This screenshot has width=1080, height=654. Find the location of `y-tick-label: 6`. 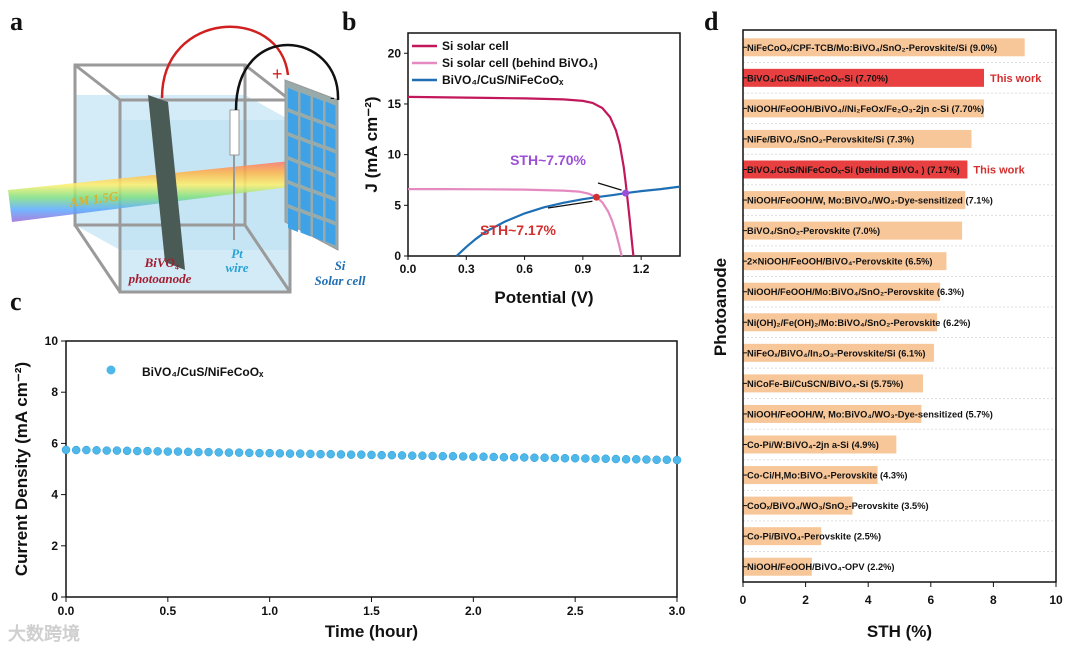

y-tick-label: 6 is located at coordinates (54, 443).